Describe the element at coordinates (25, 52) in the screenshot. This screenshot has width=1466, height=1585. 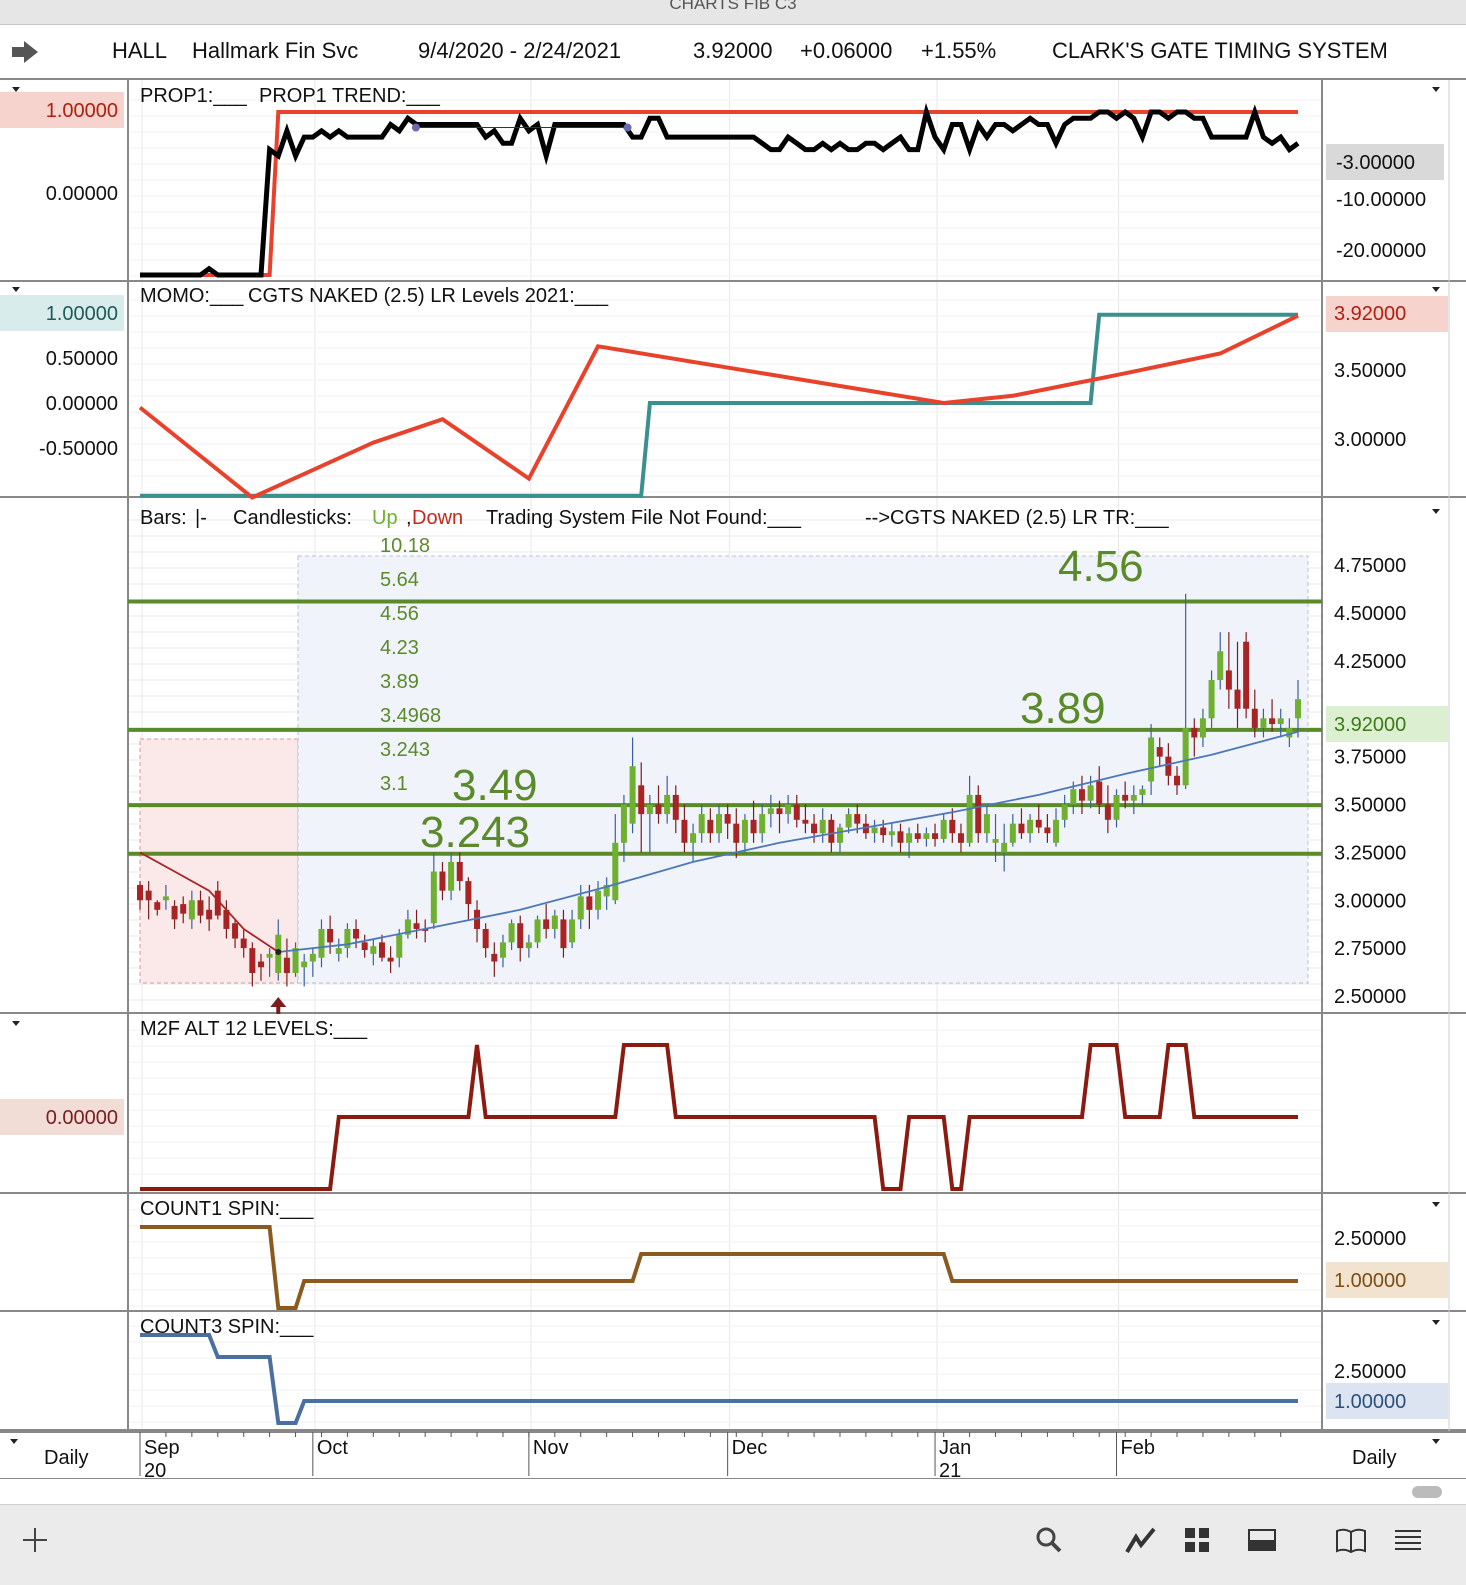
I see `forward-arrow-icon` at that location.